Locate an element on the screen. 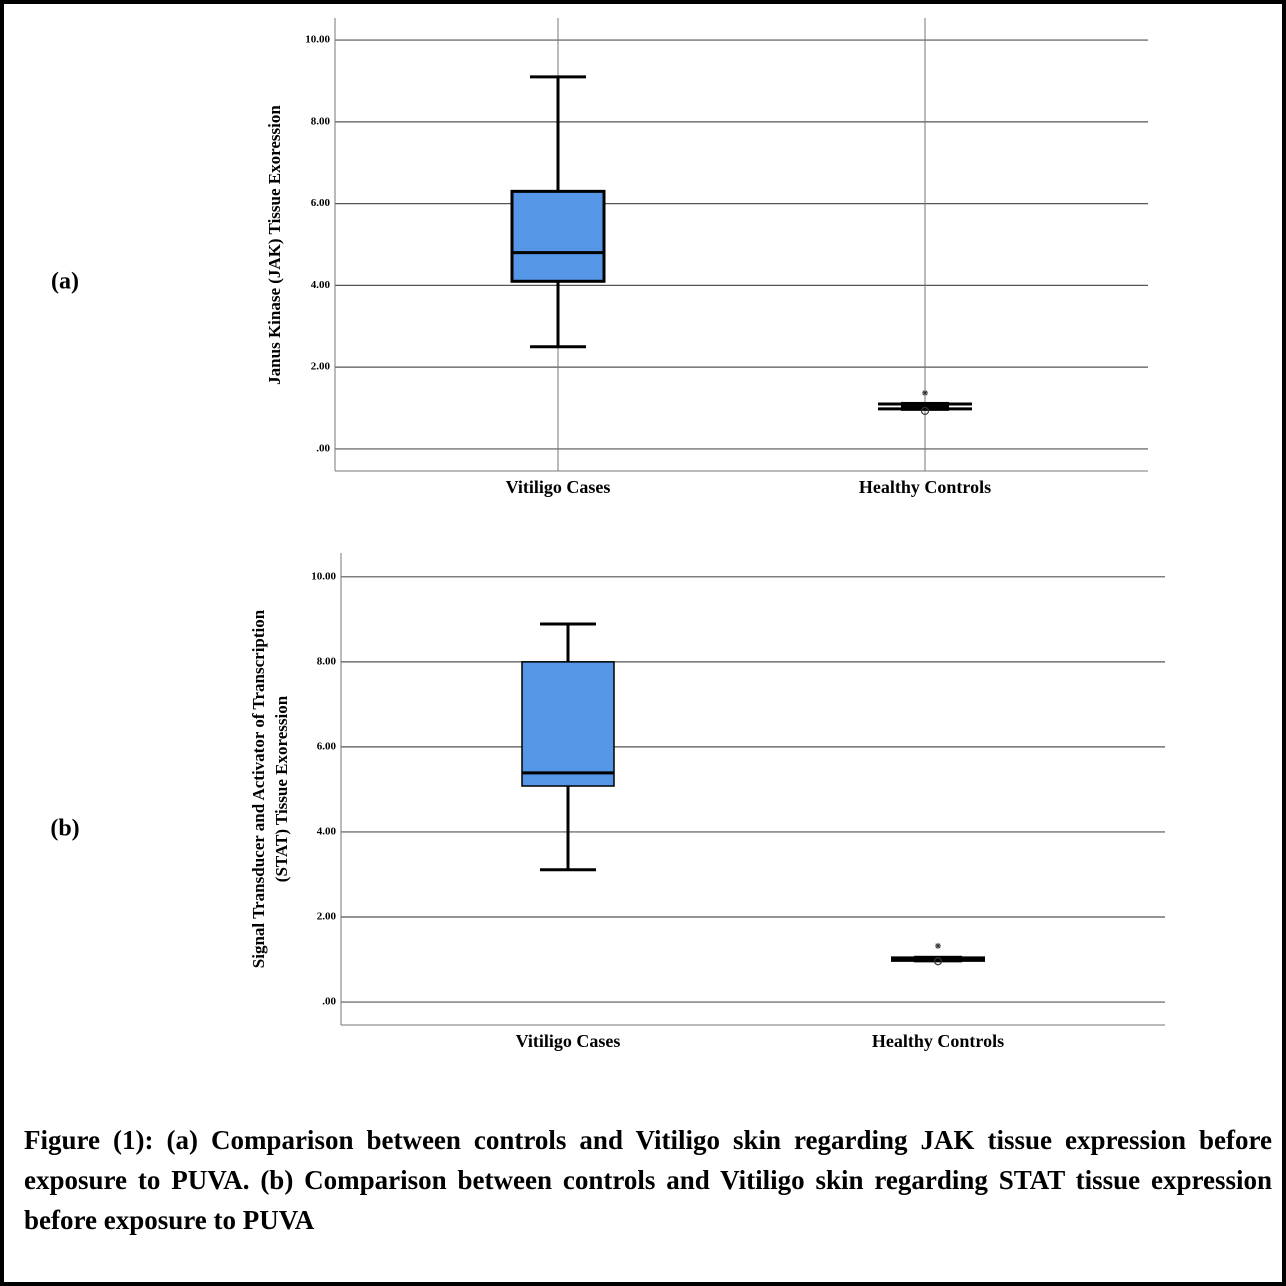 The height and width of the screenshot is (1286, 1286). y-axis-label: Janus Kinase (JAK) Tissue Exoression is located at coordinates (274, 245).